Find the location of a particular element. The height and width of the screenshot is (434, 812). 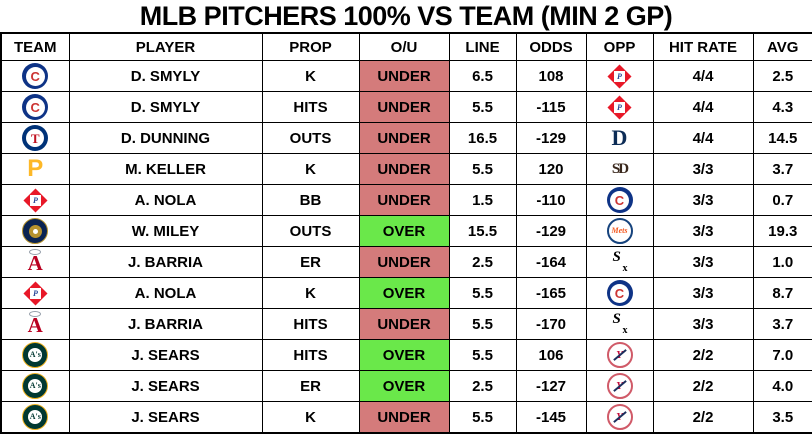

odds-cell: -164 is located at coordinates (551, 262).